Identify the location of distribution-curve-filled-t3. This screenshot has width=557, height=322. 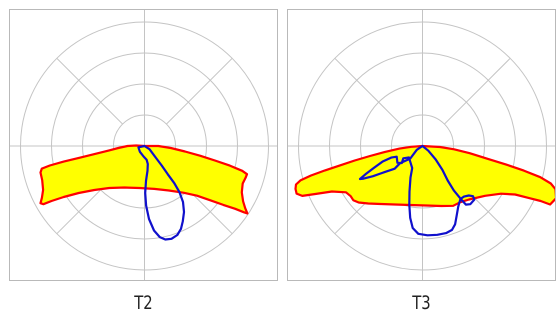
(424, 176).